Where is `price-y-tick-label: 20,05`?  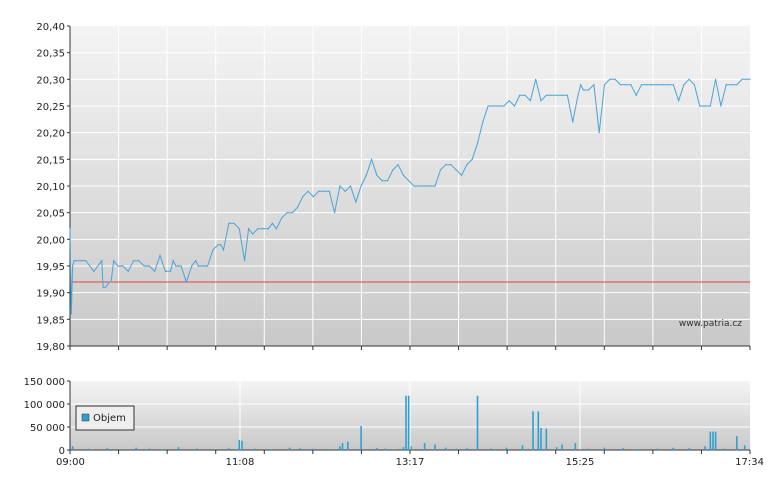 price-y-tick-label: 20,05 is located at coordinates (50, 214).